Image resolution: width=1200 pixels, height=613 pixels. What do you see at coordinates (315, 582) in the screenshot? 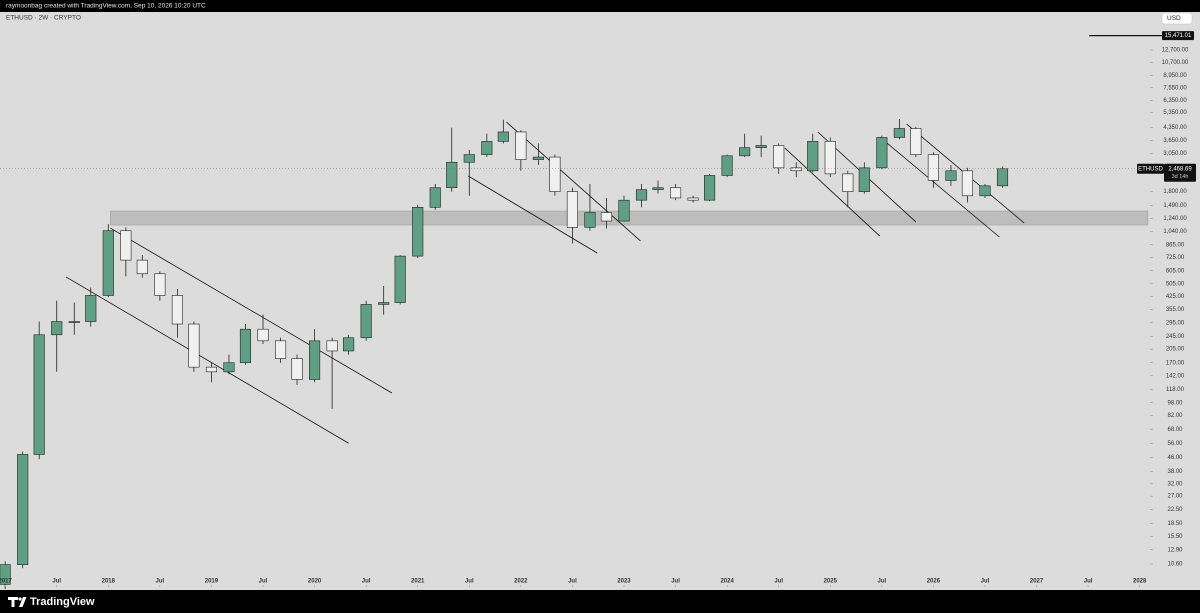
I see `x-tick-label: 2020` at bounding box center [315, 582].